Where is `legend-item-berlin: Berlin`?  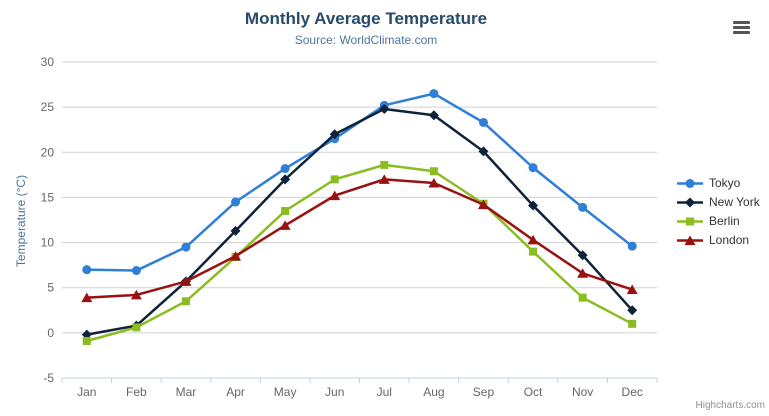
legend-item-berlin: Berlin is located at coordinates (718, 221).